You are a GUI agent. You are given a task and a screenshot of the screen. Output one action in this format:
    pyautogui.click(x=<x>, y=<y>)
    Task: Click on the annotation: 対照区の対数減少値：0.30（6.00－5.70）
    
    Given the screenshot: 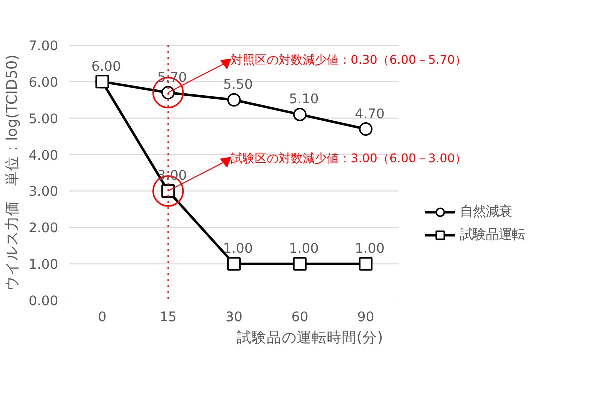 What is the action you would take?
    pyautogui.click(x=349, y=60)
    